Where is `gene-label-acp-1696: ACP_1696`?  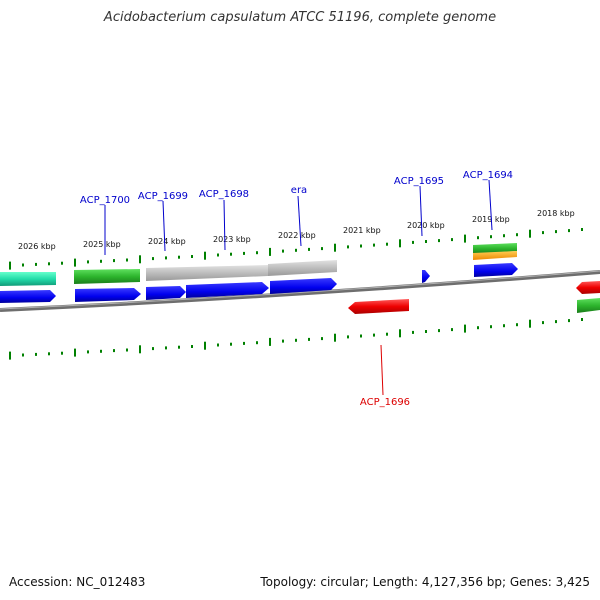
gene-label-acp-1696: ACP_1696 is located at coordinates (385, 402).